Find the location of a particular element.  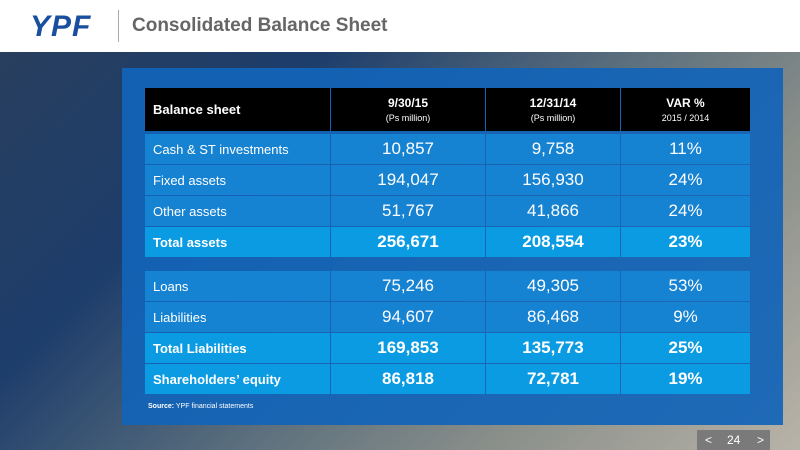

row-label: Total Liabilities is located at coordinates (237, 348).